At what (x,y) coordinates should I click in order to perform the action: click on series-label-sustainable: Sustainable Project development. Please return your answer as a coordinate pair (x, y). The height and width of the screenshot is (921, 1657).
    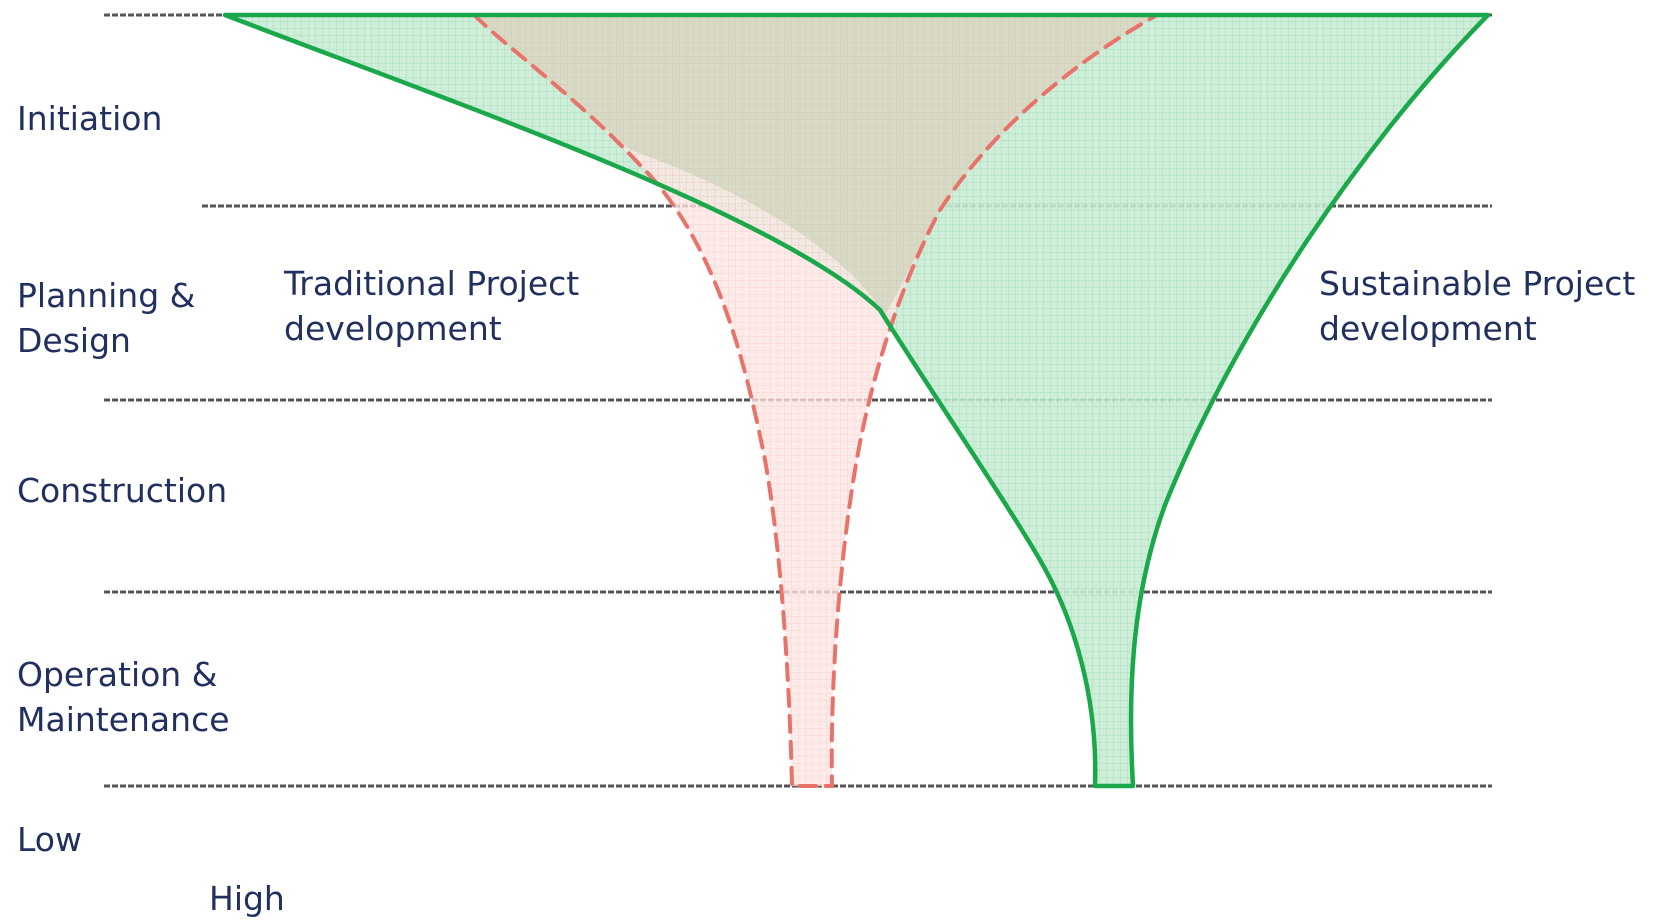
    Looking at the image, I should click on (1477, 306).